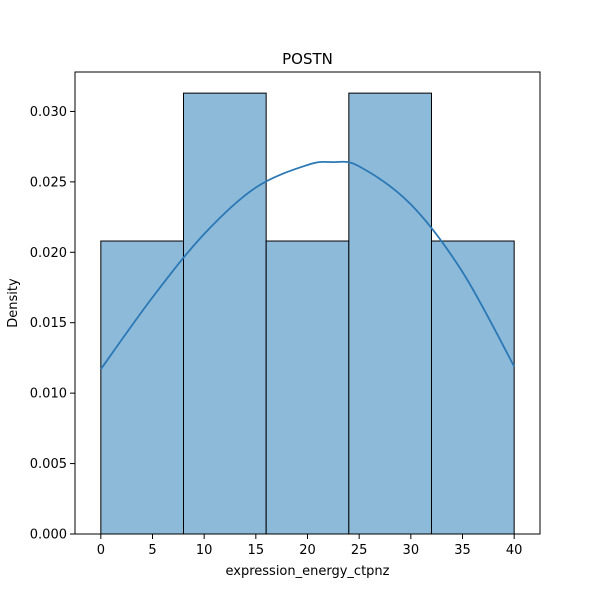  Describe the element at coordinates (48, 253) in the screenshot. I see `y-tick-label-4: 0.020` at that location.